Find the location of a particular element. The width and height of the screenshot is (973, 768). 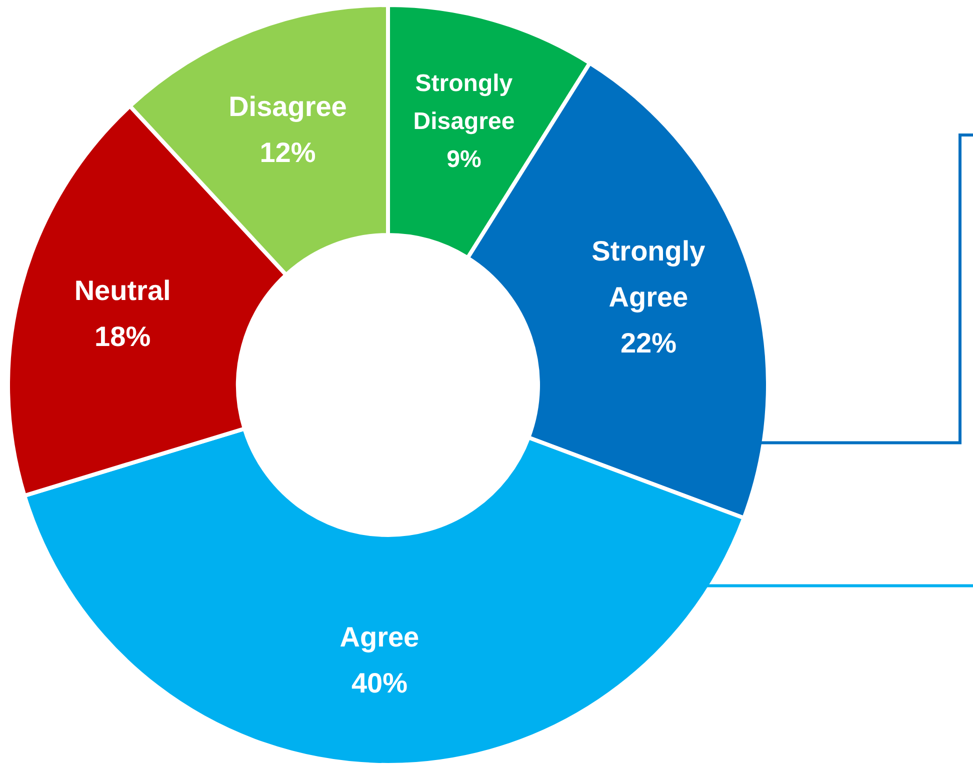

slice-label: Agree is located at coordinates (380, 637).